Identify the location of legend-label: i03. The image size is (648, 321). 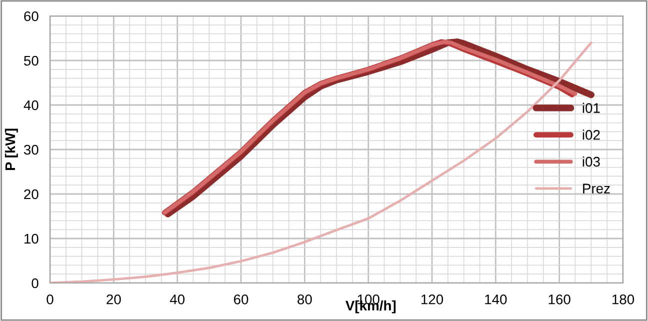
(591, 161).